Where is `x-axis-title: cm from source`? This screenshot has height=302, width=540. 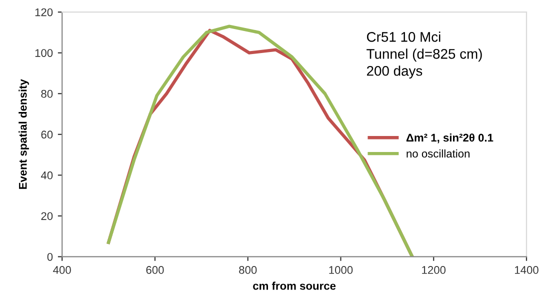
x-axis-title: cm from source is located at coordinates (294, 286).